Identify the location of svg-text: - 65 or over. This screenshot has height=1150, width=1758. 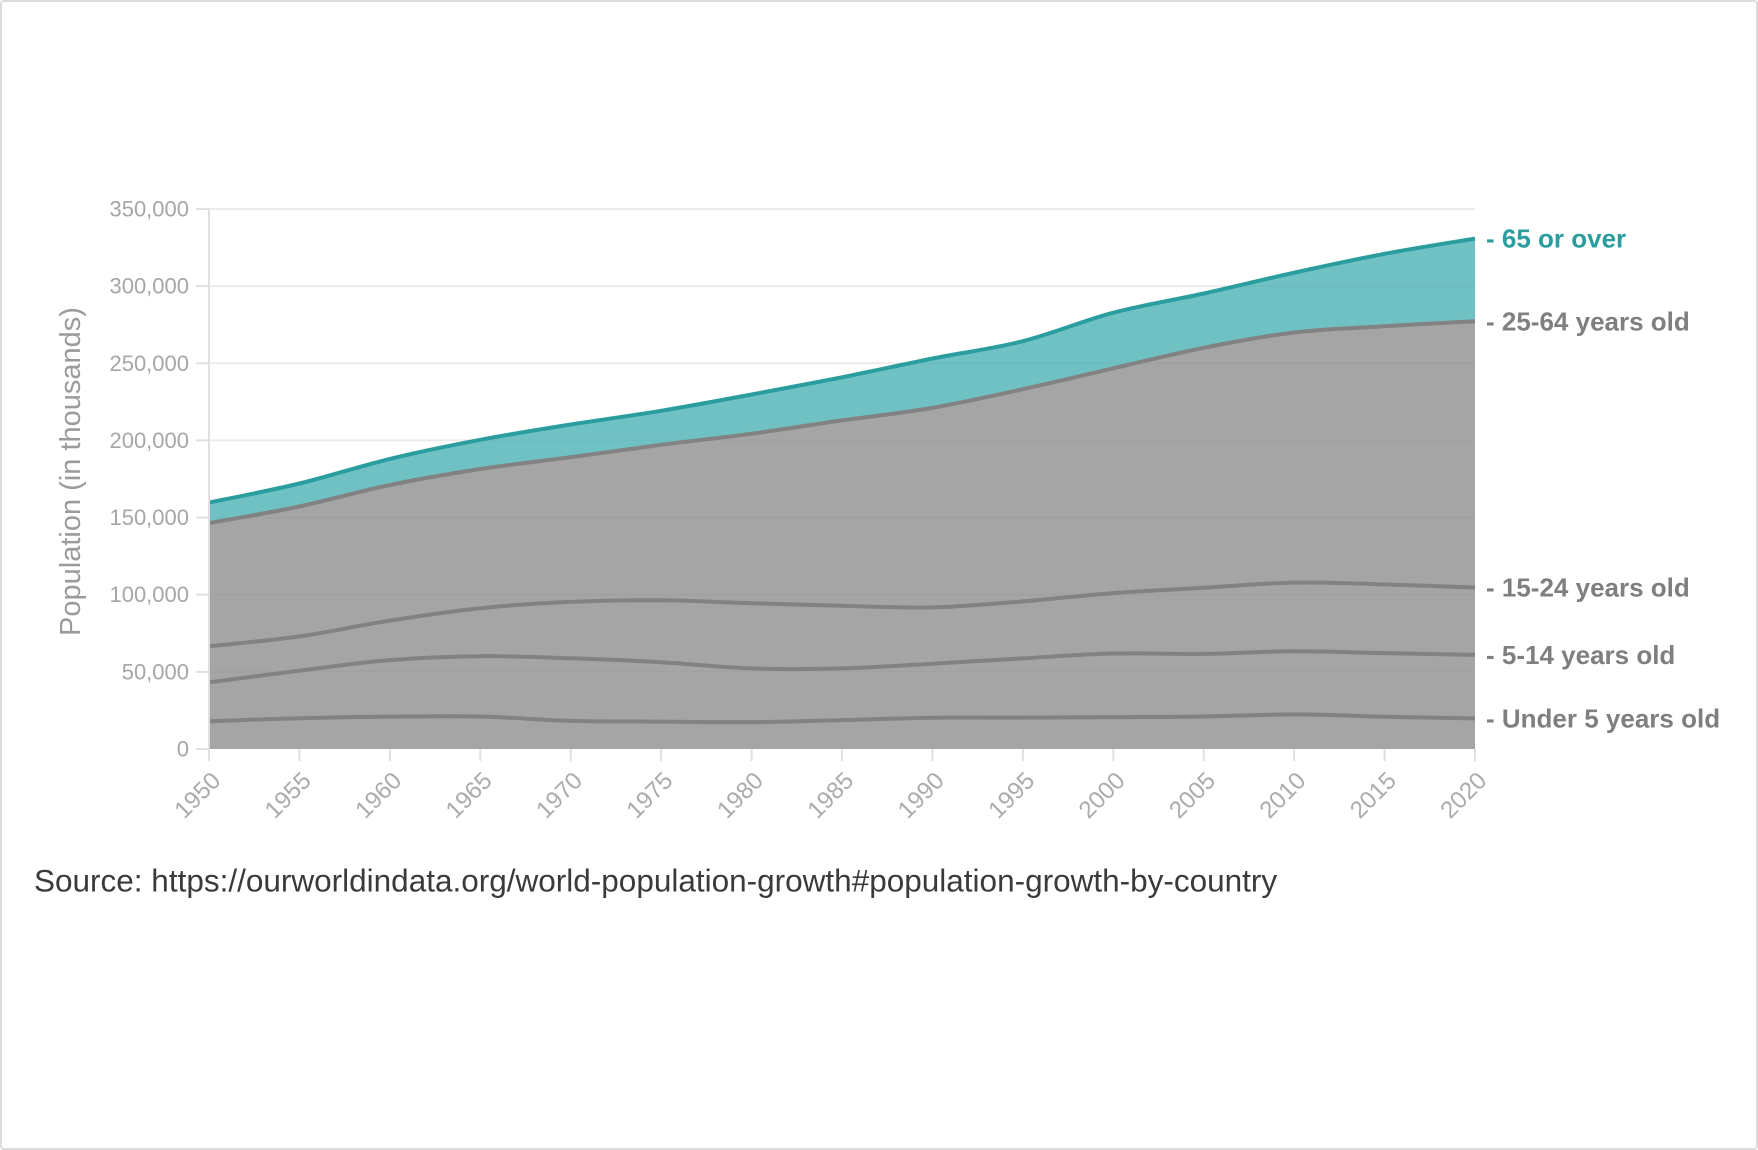
(1556, 239).